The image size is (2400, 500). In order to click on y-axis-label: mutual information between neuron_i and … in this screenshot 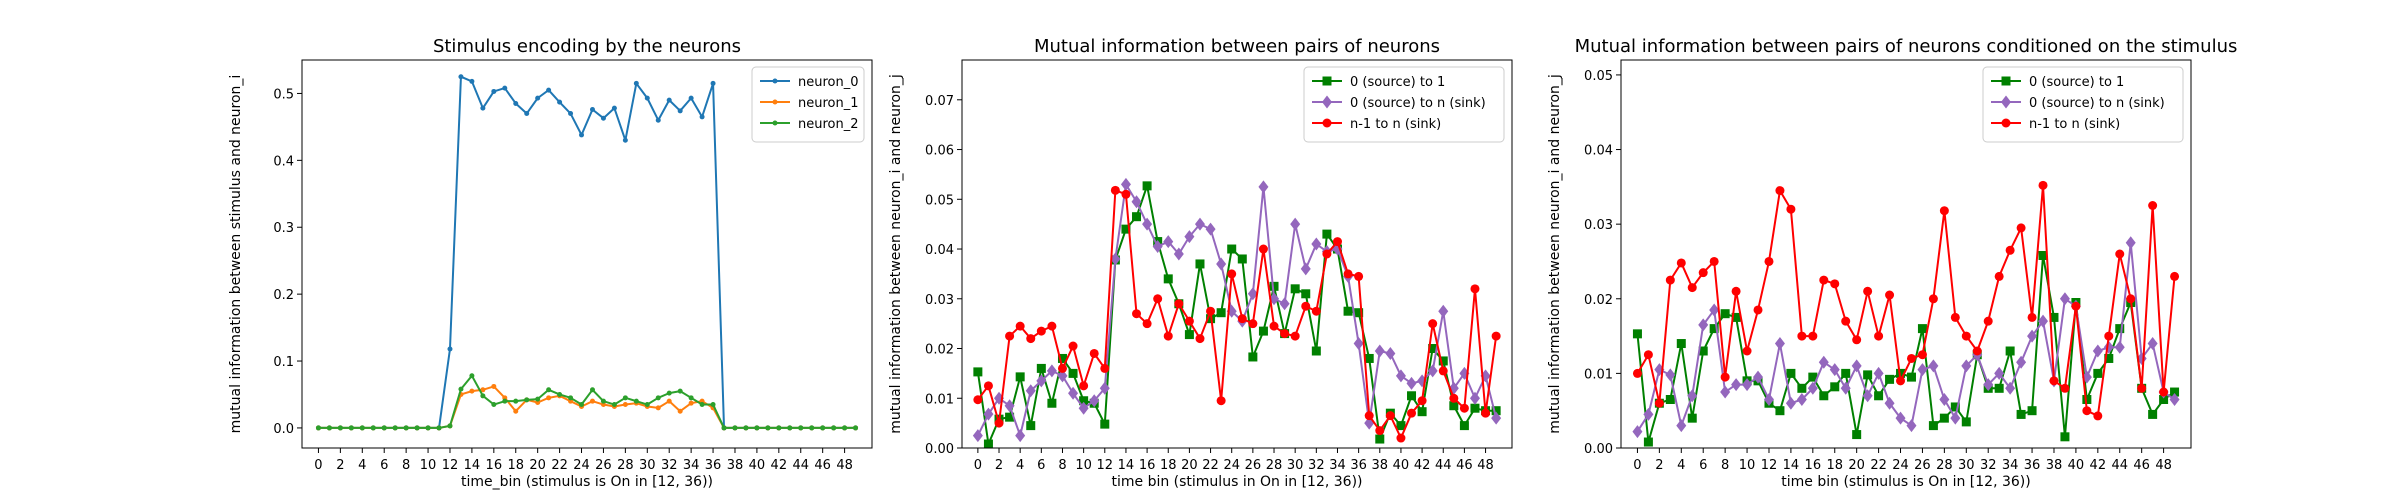, I will do `click(1555, 254)`.